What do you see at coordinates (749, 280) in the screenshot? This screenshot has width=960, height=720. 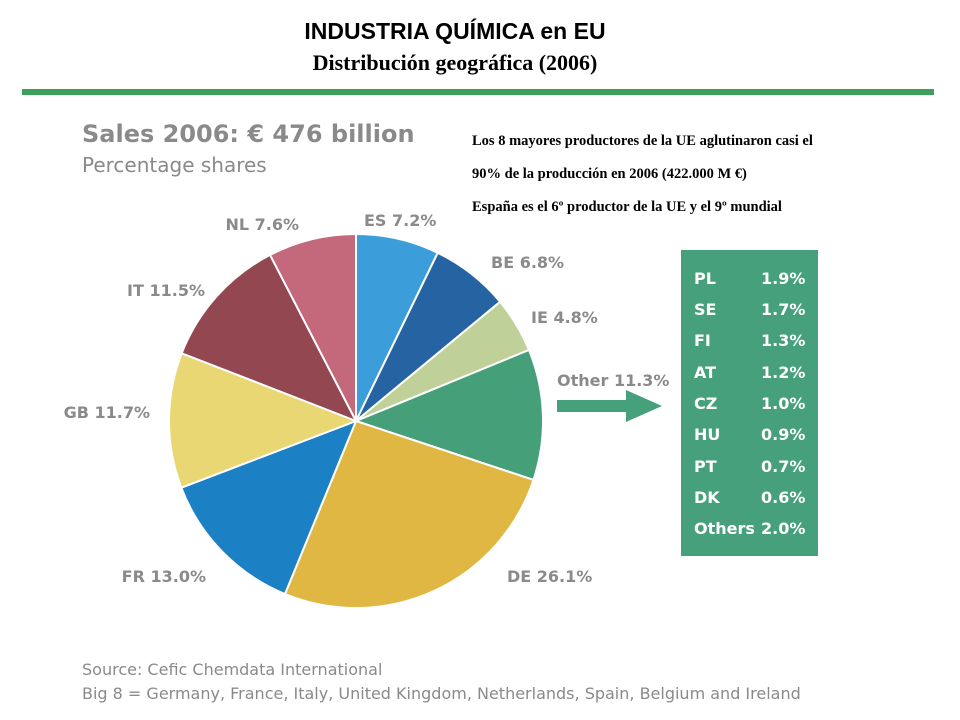 I see `breakdown-row: PL 1.9%` at bounding box center [749, 280].